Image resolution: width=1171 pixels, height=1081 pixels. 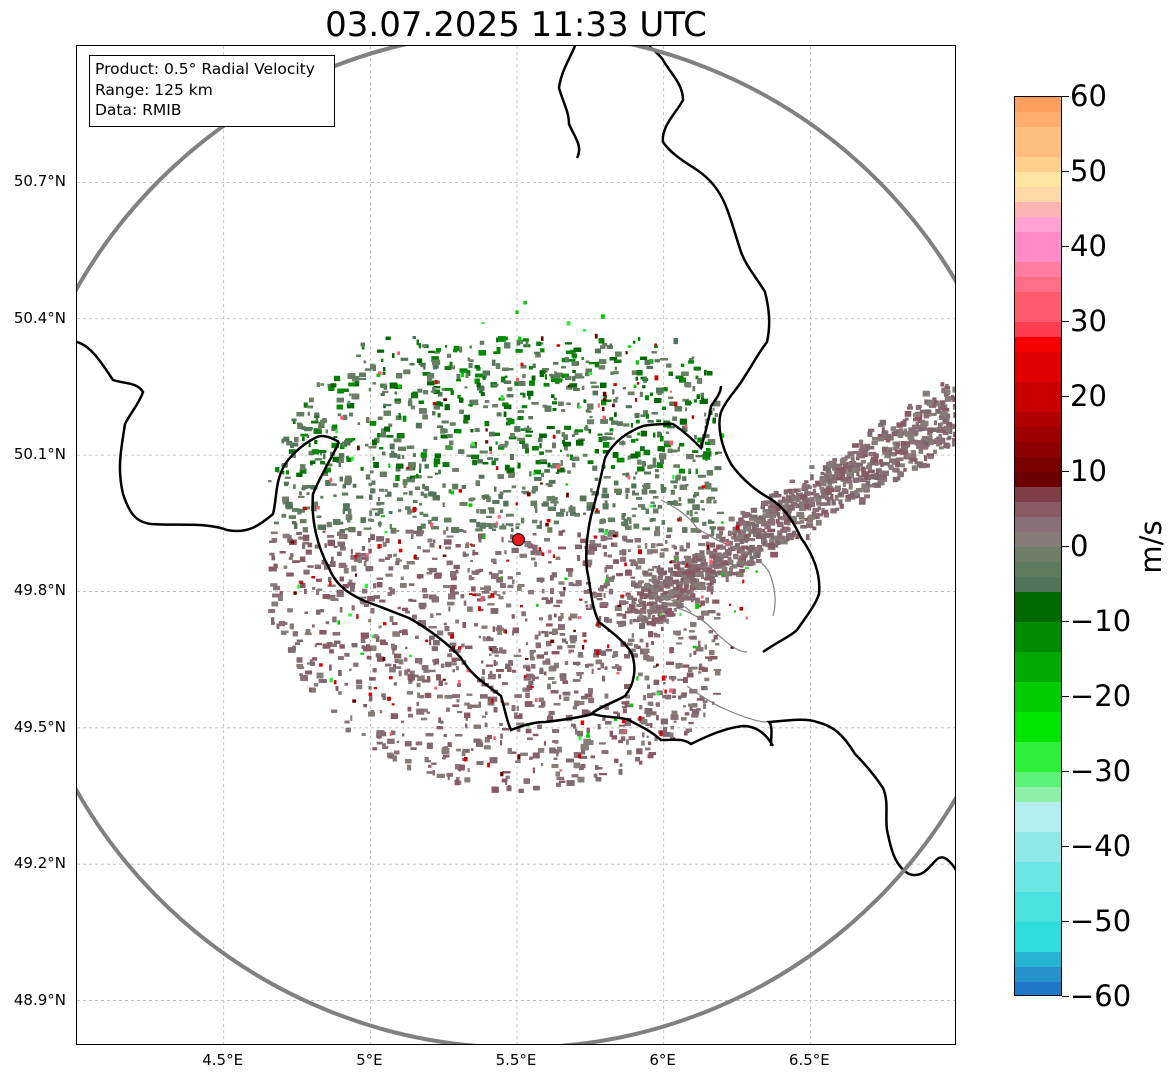 I want to click on latitude-tick-label: 50.7°N, so click(x=39, y=181).